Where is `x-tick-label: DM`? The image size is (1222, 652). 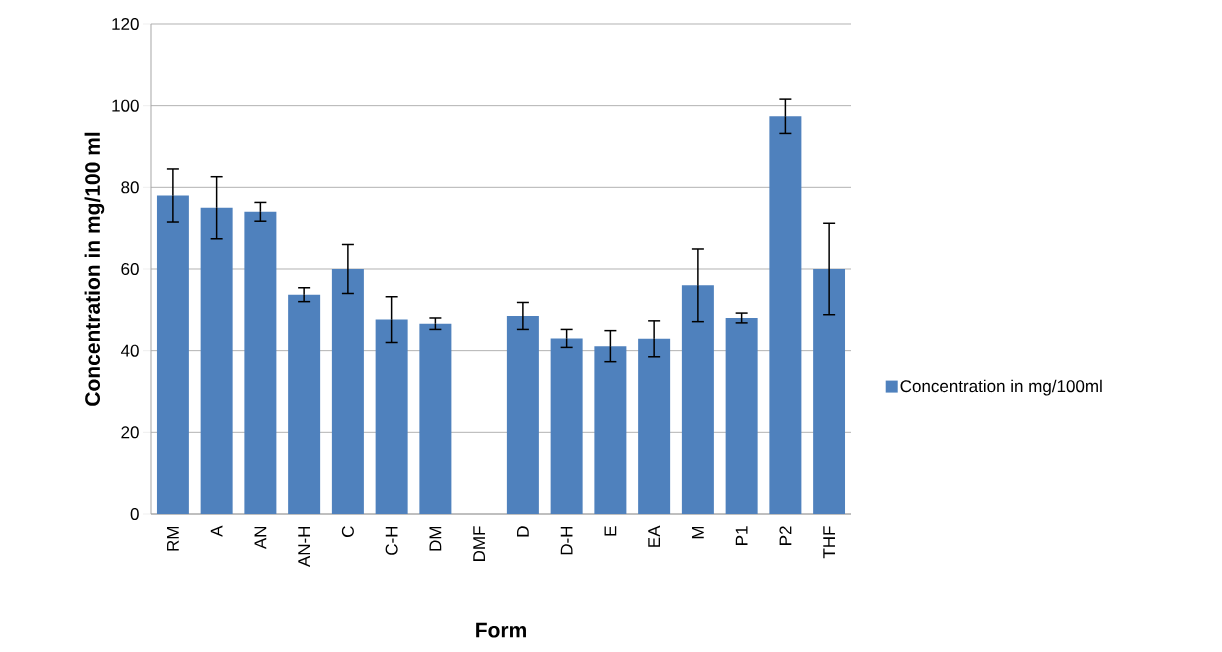 x-tick-label: DM is located at coordinates (435, 538).